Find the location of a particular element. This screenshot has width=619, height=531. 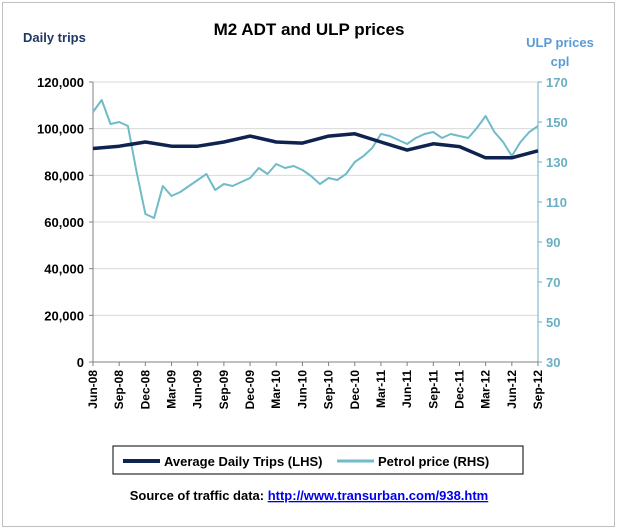

x-tick-label: Sep-10 is located at coordinates (329, 390).